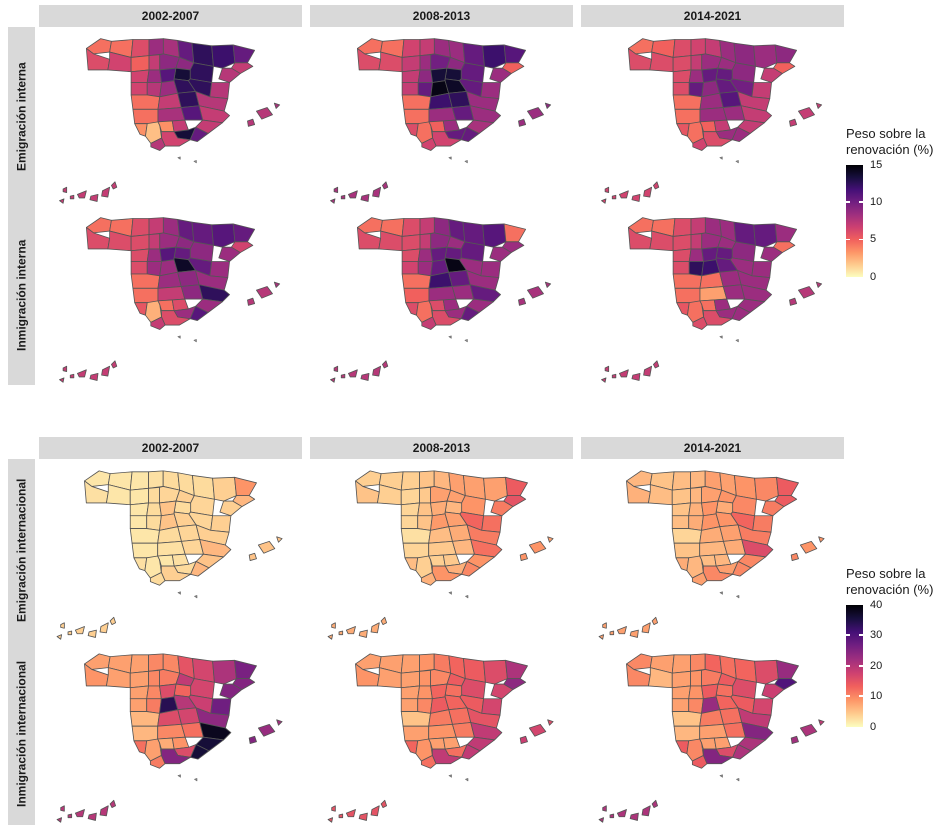 Image resolution: width=950 pixels, height=829 pixels. Describe the element at coordinates (214, 114) in the screenshot. I see `province-alicante` at that location.